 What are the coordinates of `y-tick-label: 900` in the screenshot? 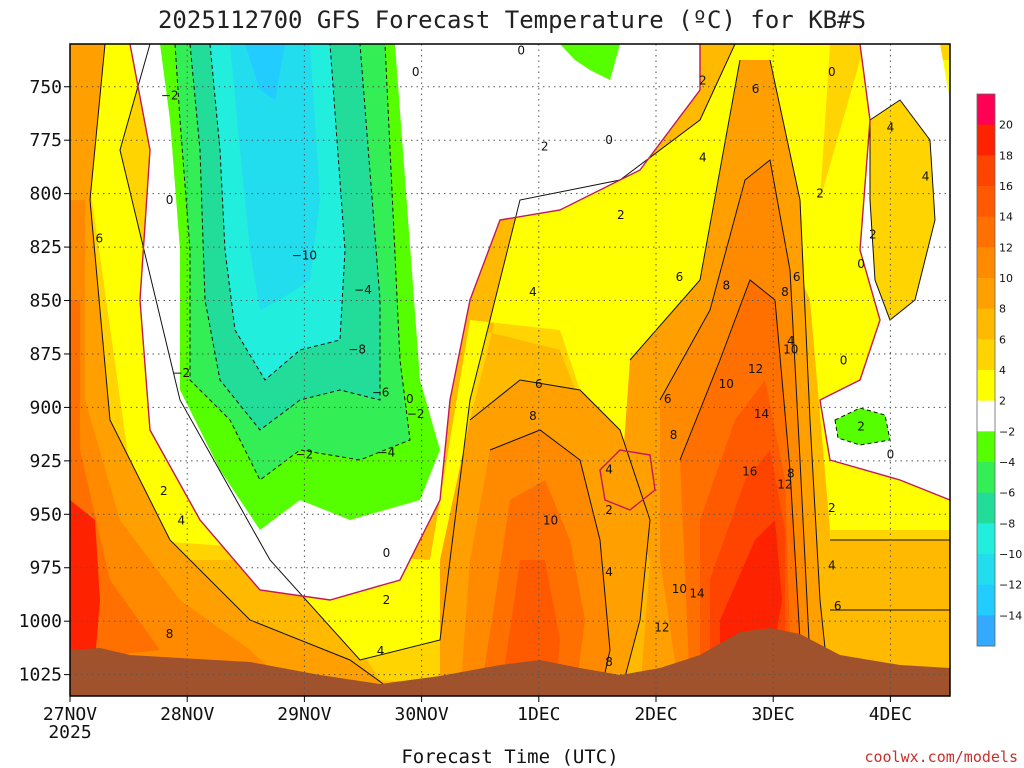 It's located at (45, 407).